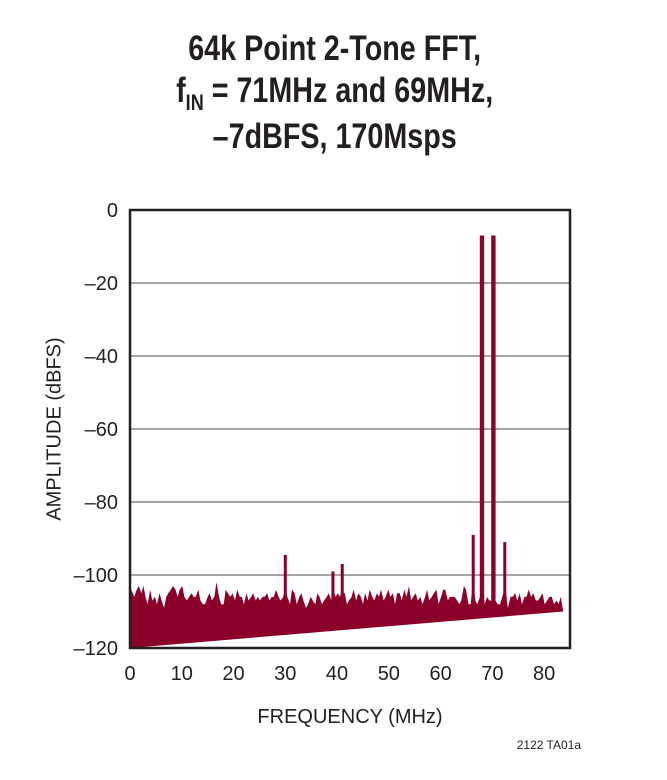  What do you see at coordinates (334, 136) in the screenshot?
I see `title-line-3: –7dBFS, 170Msps` at bounding box center [334, 136].